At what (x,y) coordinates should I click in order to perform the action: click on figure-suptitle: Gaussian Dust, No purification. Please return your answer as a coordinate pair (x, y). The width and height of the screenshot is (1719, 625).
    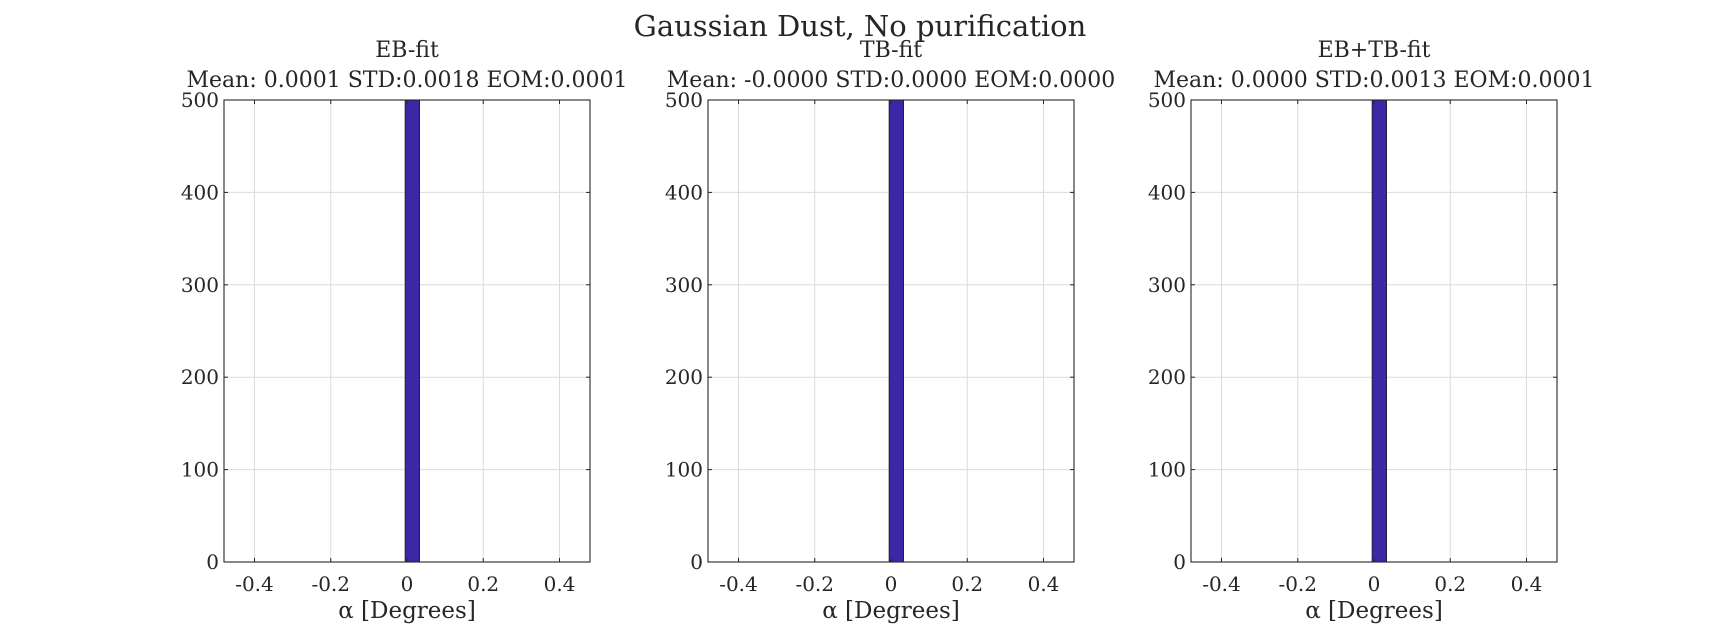
    Looking at the image, I should click on (860, 26).